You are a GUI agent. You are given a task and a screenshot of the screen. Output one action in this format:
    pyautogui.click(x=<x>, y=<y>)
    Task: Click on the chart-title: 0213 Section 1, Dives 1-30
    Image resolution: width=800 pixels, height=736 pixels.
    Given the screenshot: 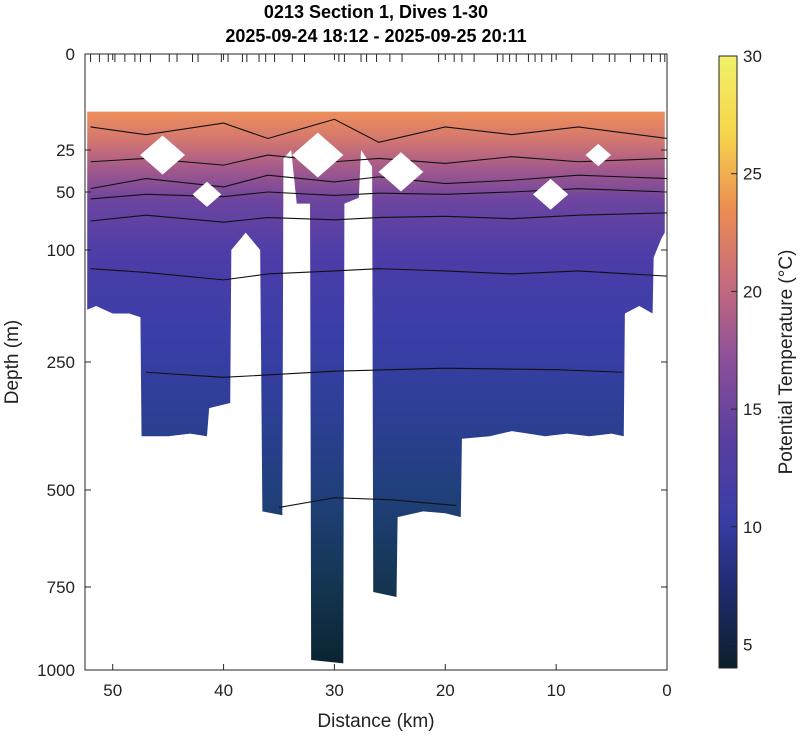 What is the action you would take?
    pyautogui.click(x=376, y=12)
    